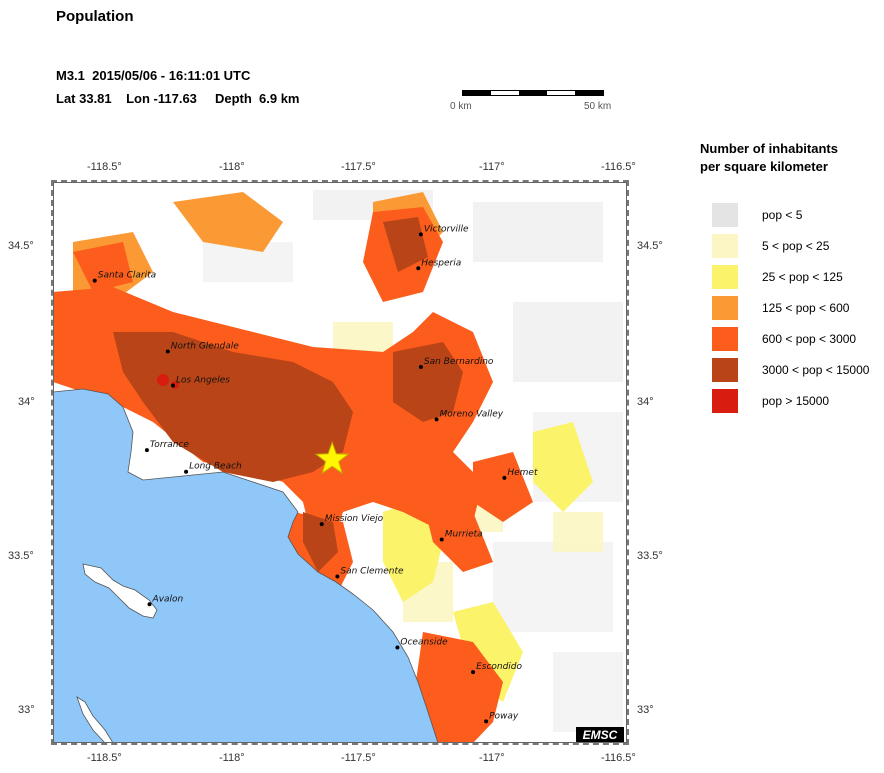 This screenshot has width=884, height=773. Describe the element at coordinates (178, 98) in the screenshot. I see `event-location: Lat 33.81 Lon -117.63 Depth 6.9 km` at that location.